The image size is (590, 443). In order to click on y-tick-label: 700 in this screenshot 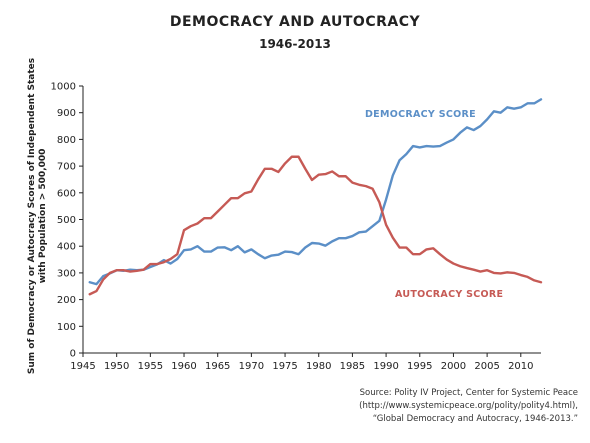, I will do `click(66, 167)`.